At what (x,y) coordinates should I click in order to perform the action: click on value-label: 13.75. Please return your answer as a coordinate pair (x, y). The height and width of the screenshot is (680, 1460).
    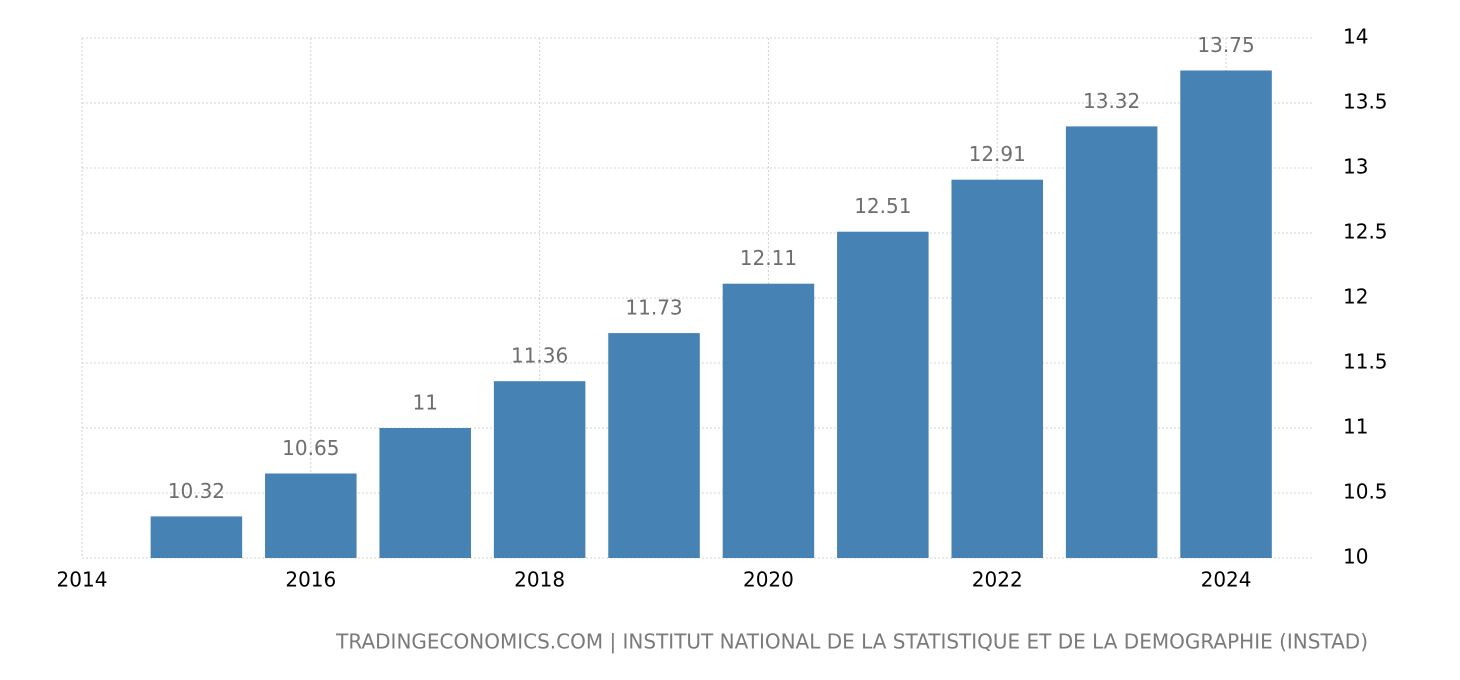
    Looking at the image, I should click on (1225, 45).